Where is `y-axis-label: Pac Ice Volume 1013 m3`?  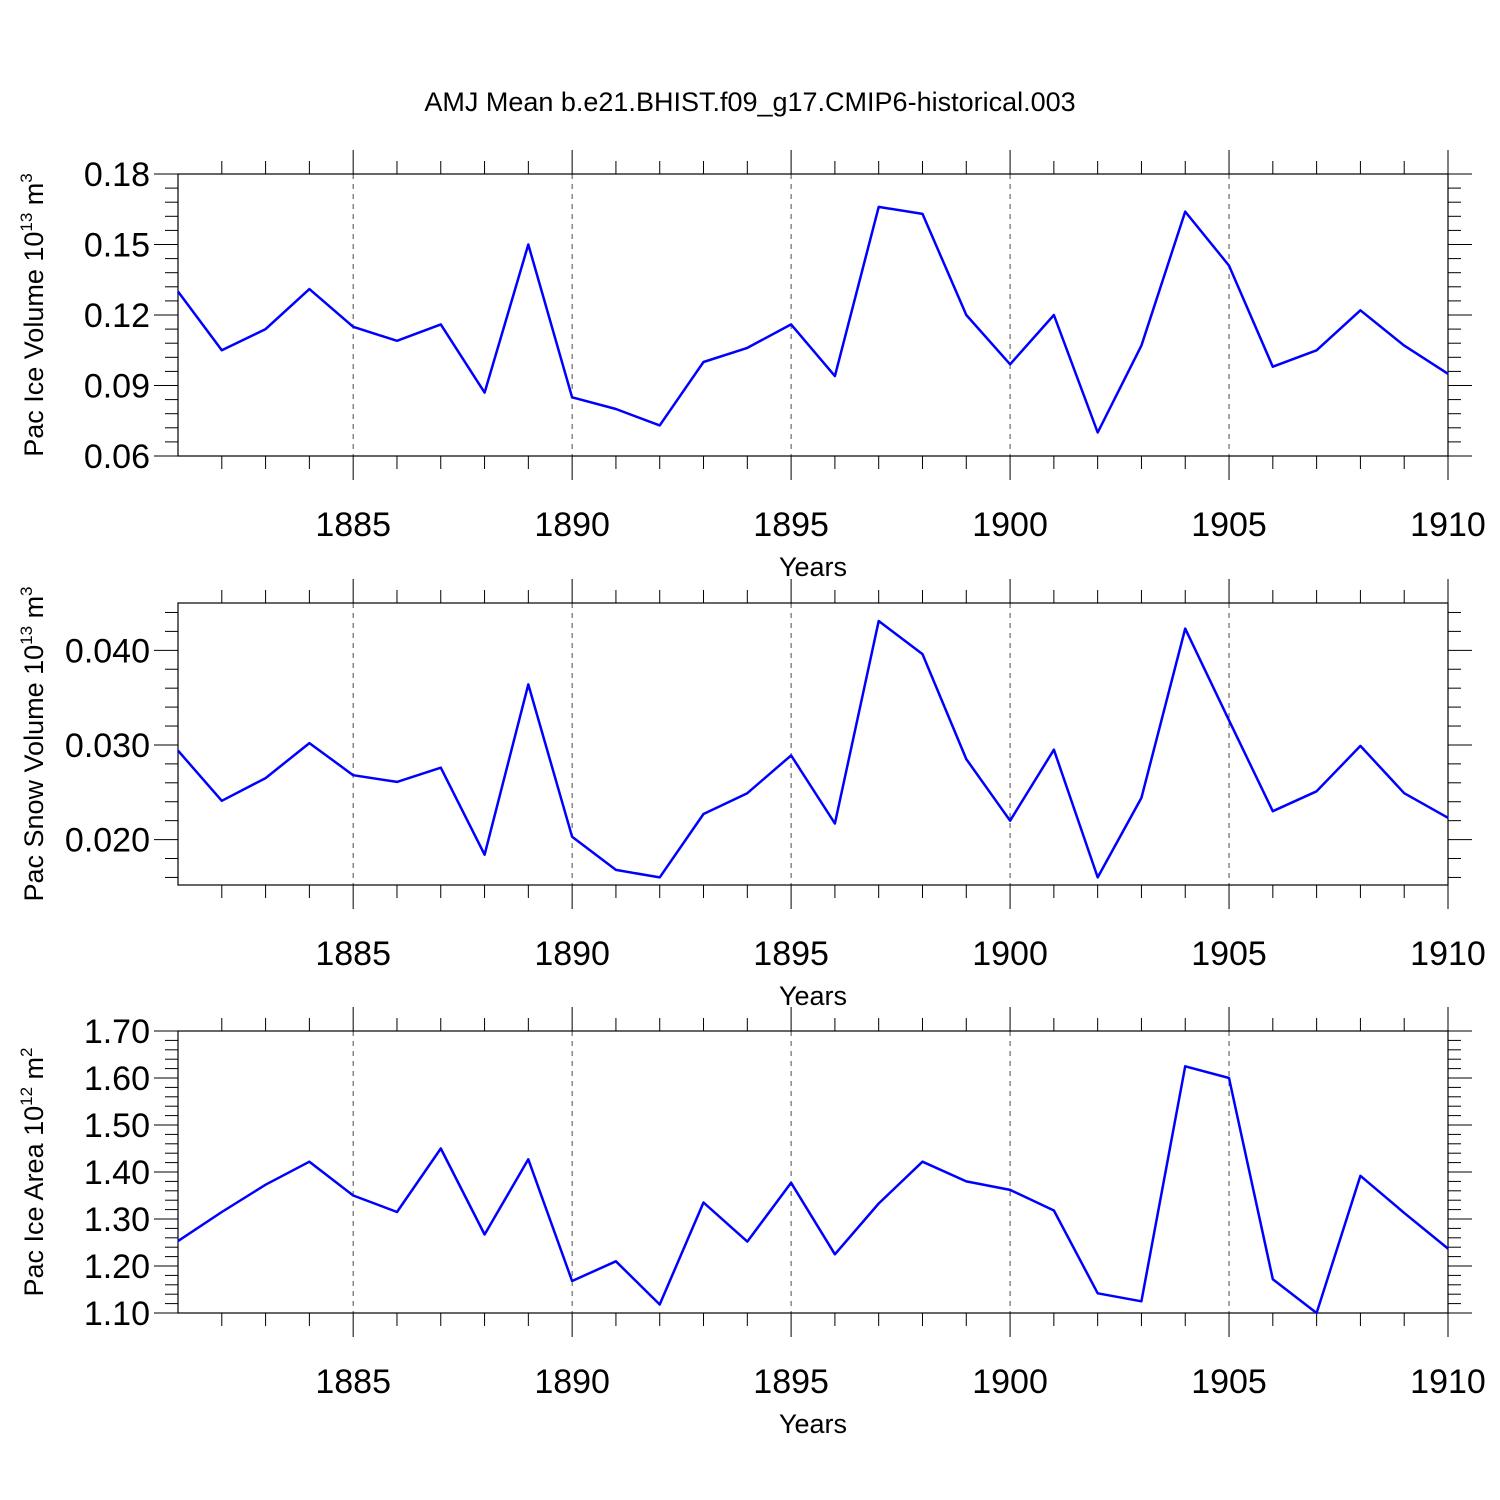 y-axis-label: Pac Ice Volume 1013 m3 is located at coordinates (33, 315).